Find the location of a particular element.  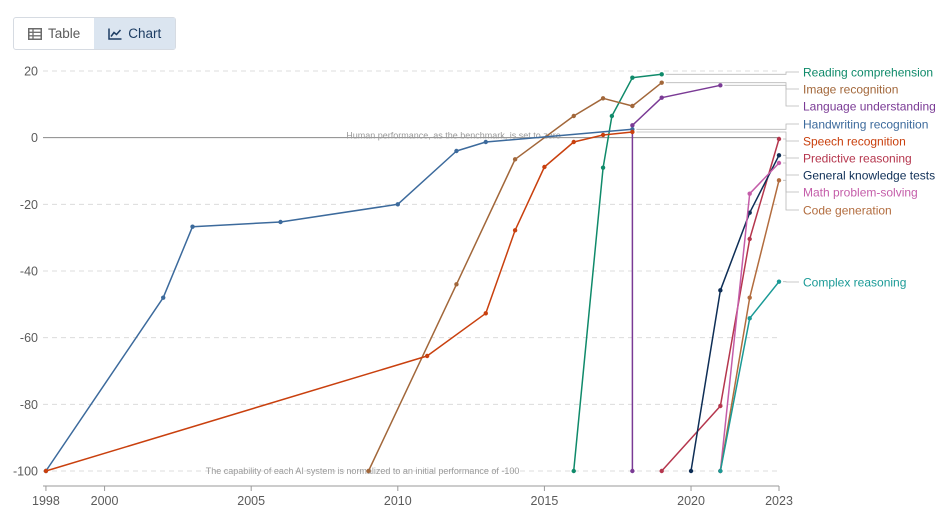

x-tick-label: 2000 is located at coordinates (105, 501).